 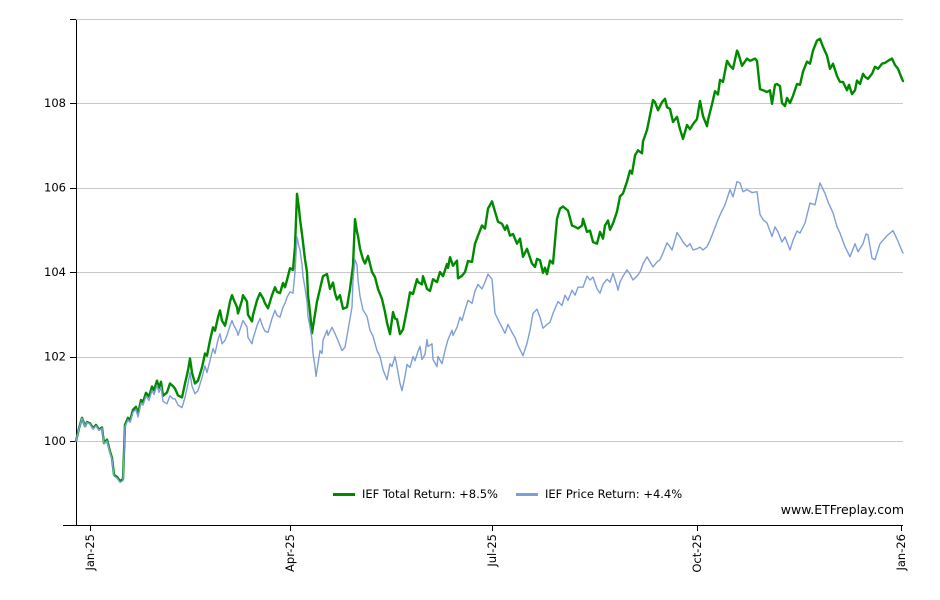 I want to click on x-tick-label: Apr-25, so click(x=290, y=553).